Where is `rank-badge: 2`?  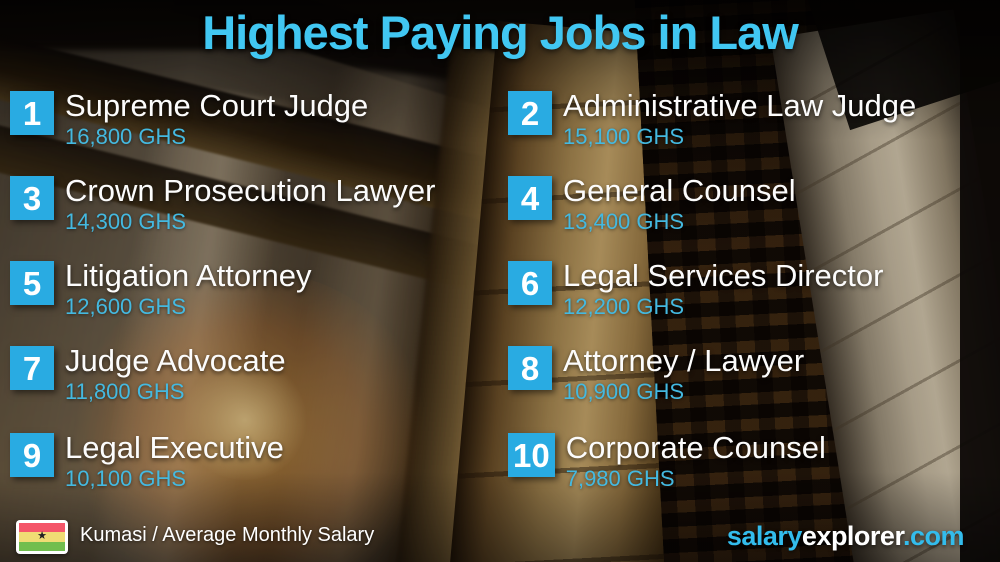 rank-badge: 2 is located at coordinates (530, 113).